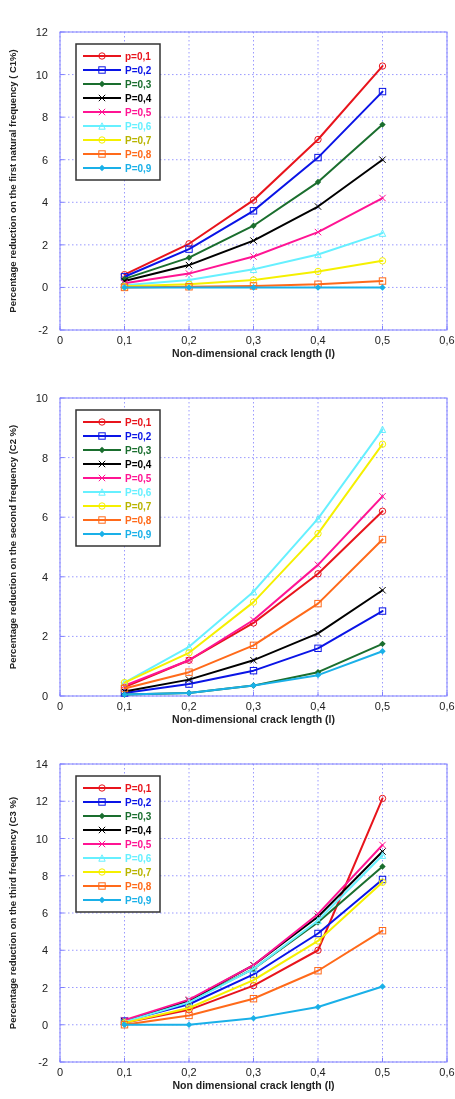  What do you see at coordinates (12, 913) in the screenshot?
I see `y-axis-title: Percentage reduction on the third frequency (C3 %)` at bounding box center [12, 913].